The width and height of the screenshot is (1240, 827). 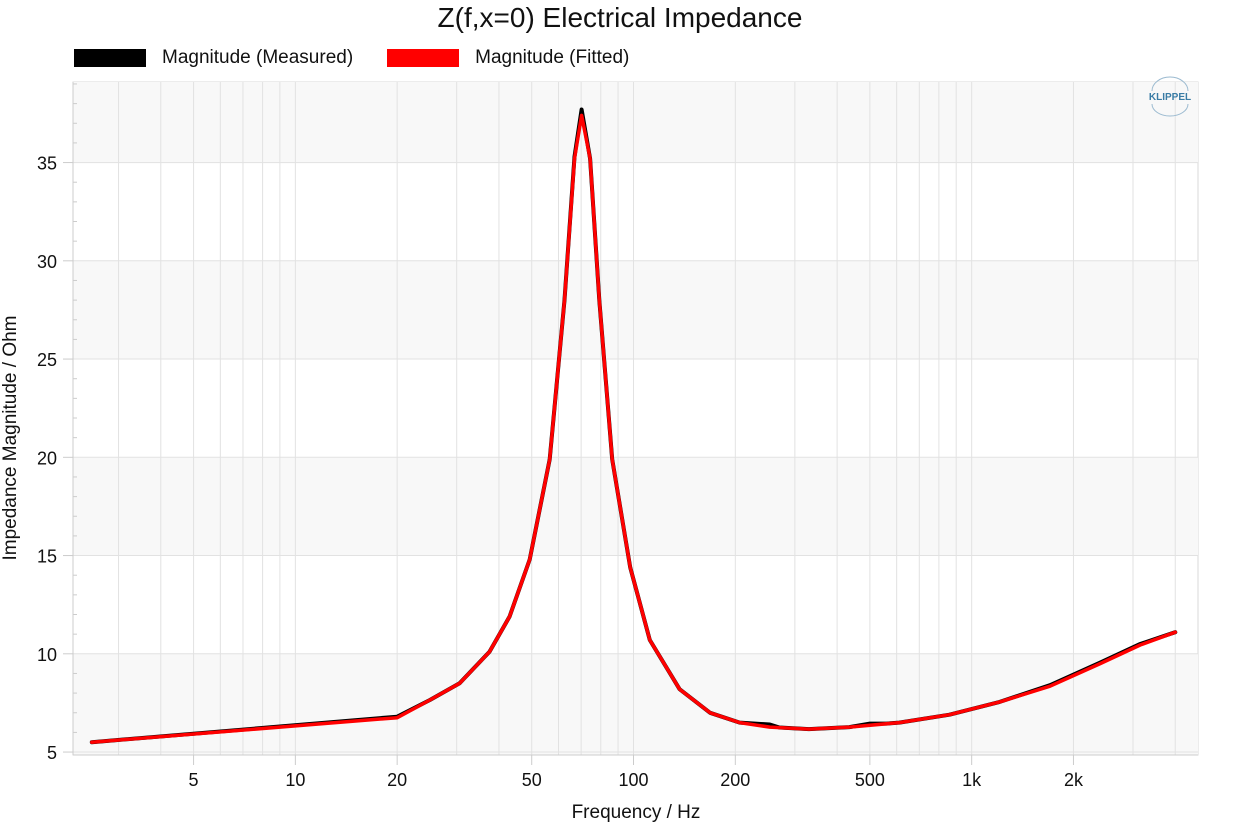 I want to click on y-tick-label: 20, so click(x=47, y=458).